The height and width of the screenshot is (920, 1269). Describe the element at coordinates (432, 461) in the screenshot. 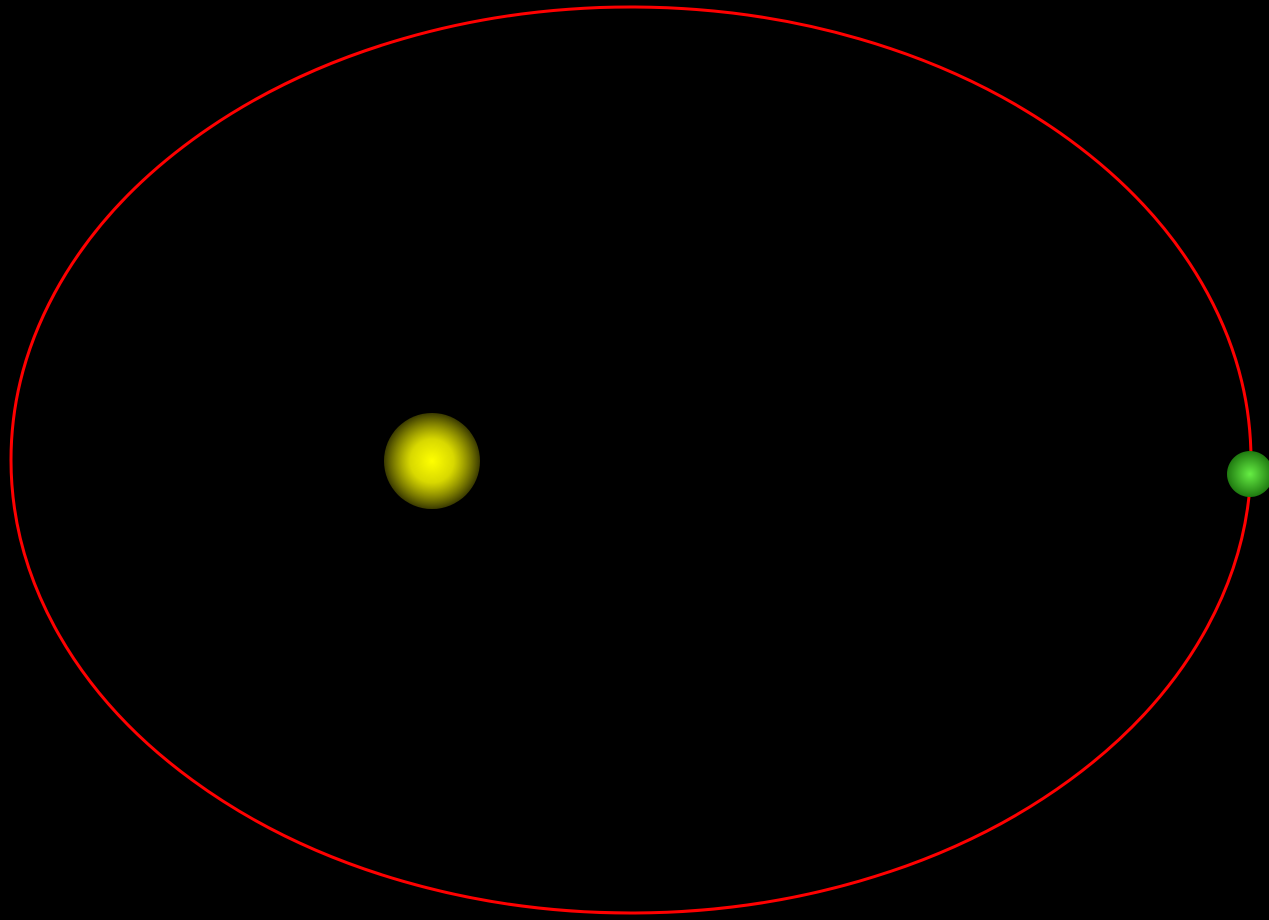

I see `sun-star-icon` at that location.